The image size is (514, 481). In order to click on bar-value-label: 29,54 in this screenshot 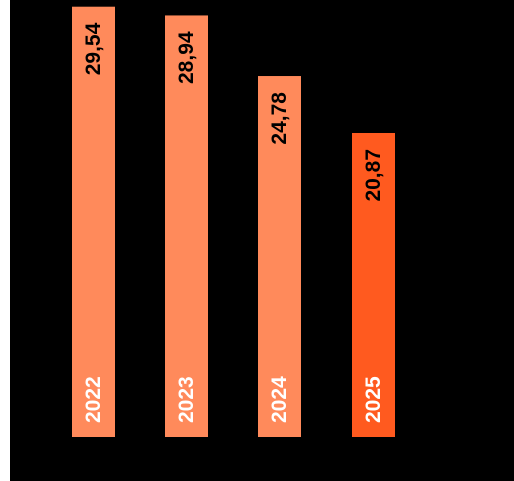, I will do `click(93, 48)`.